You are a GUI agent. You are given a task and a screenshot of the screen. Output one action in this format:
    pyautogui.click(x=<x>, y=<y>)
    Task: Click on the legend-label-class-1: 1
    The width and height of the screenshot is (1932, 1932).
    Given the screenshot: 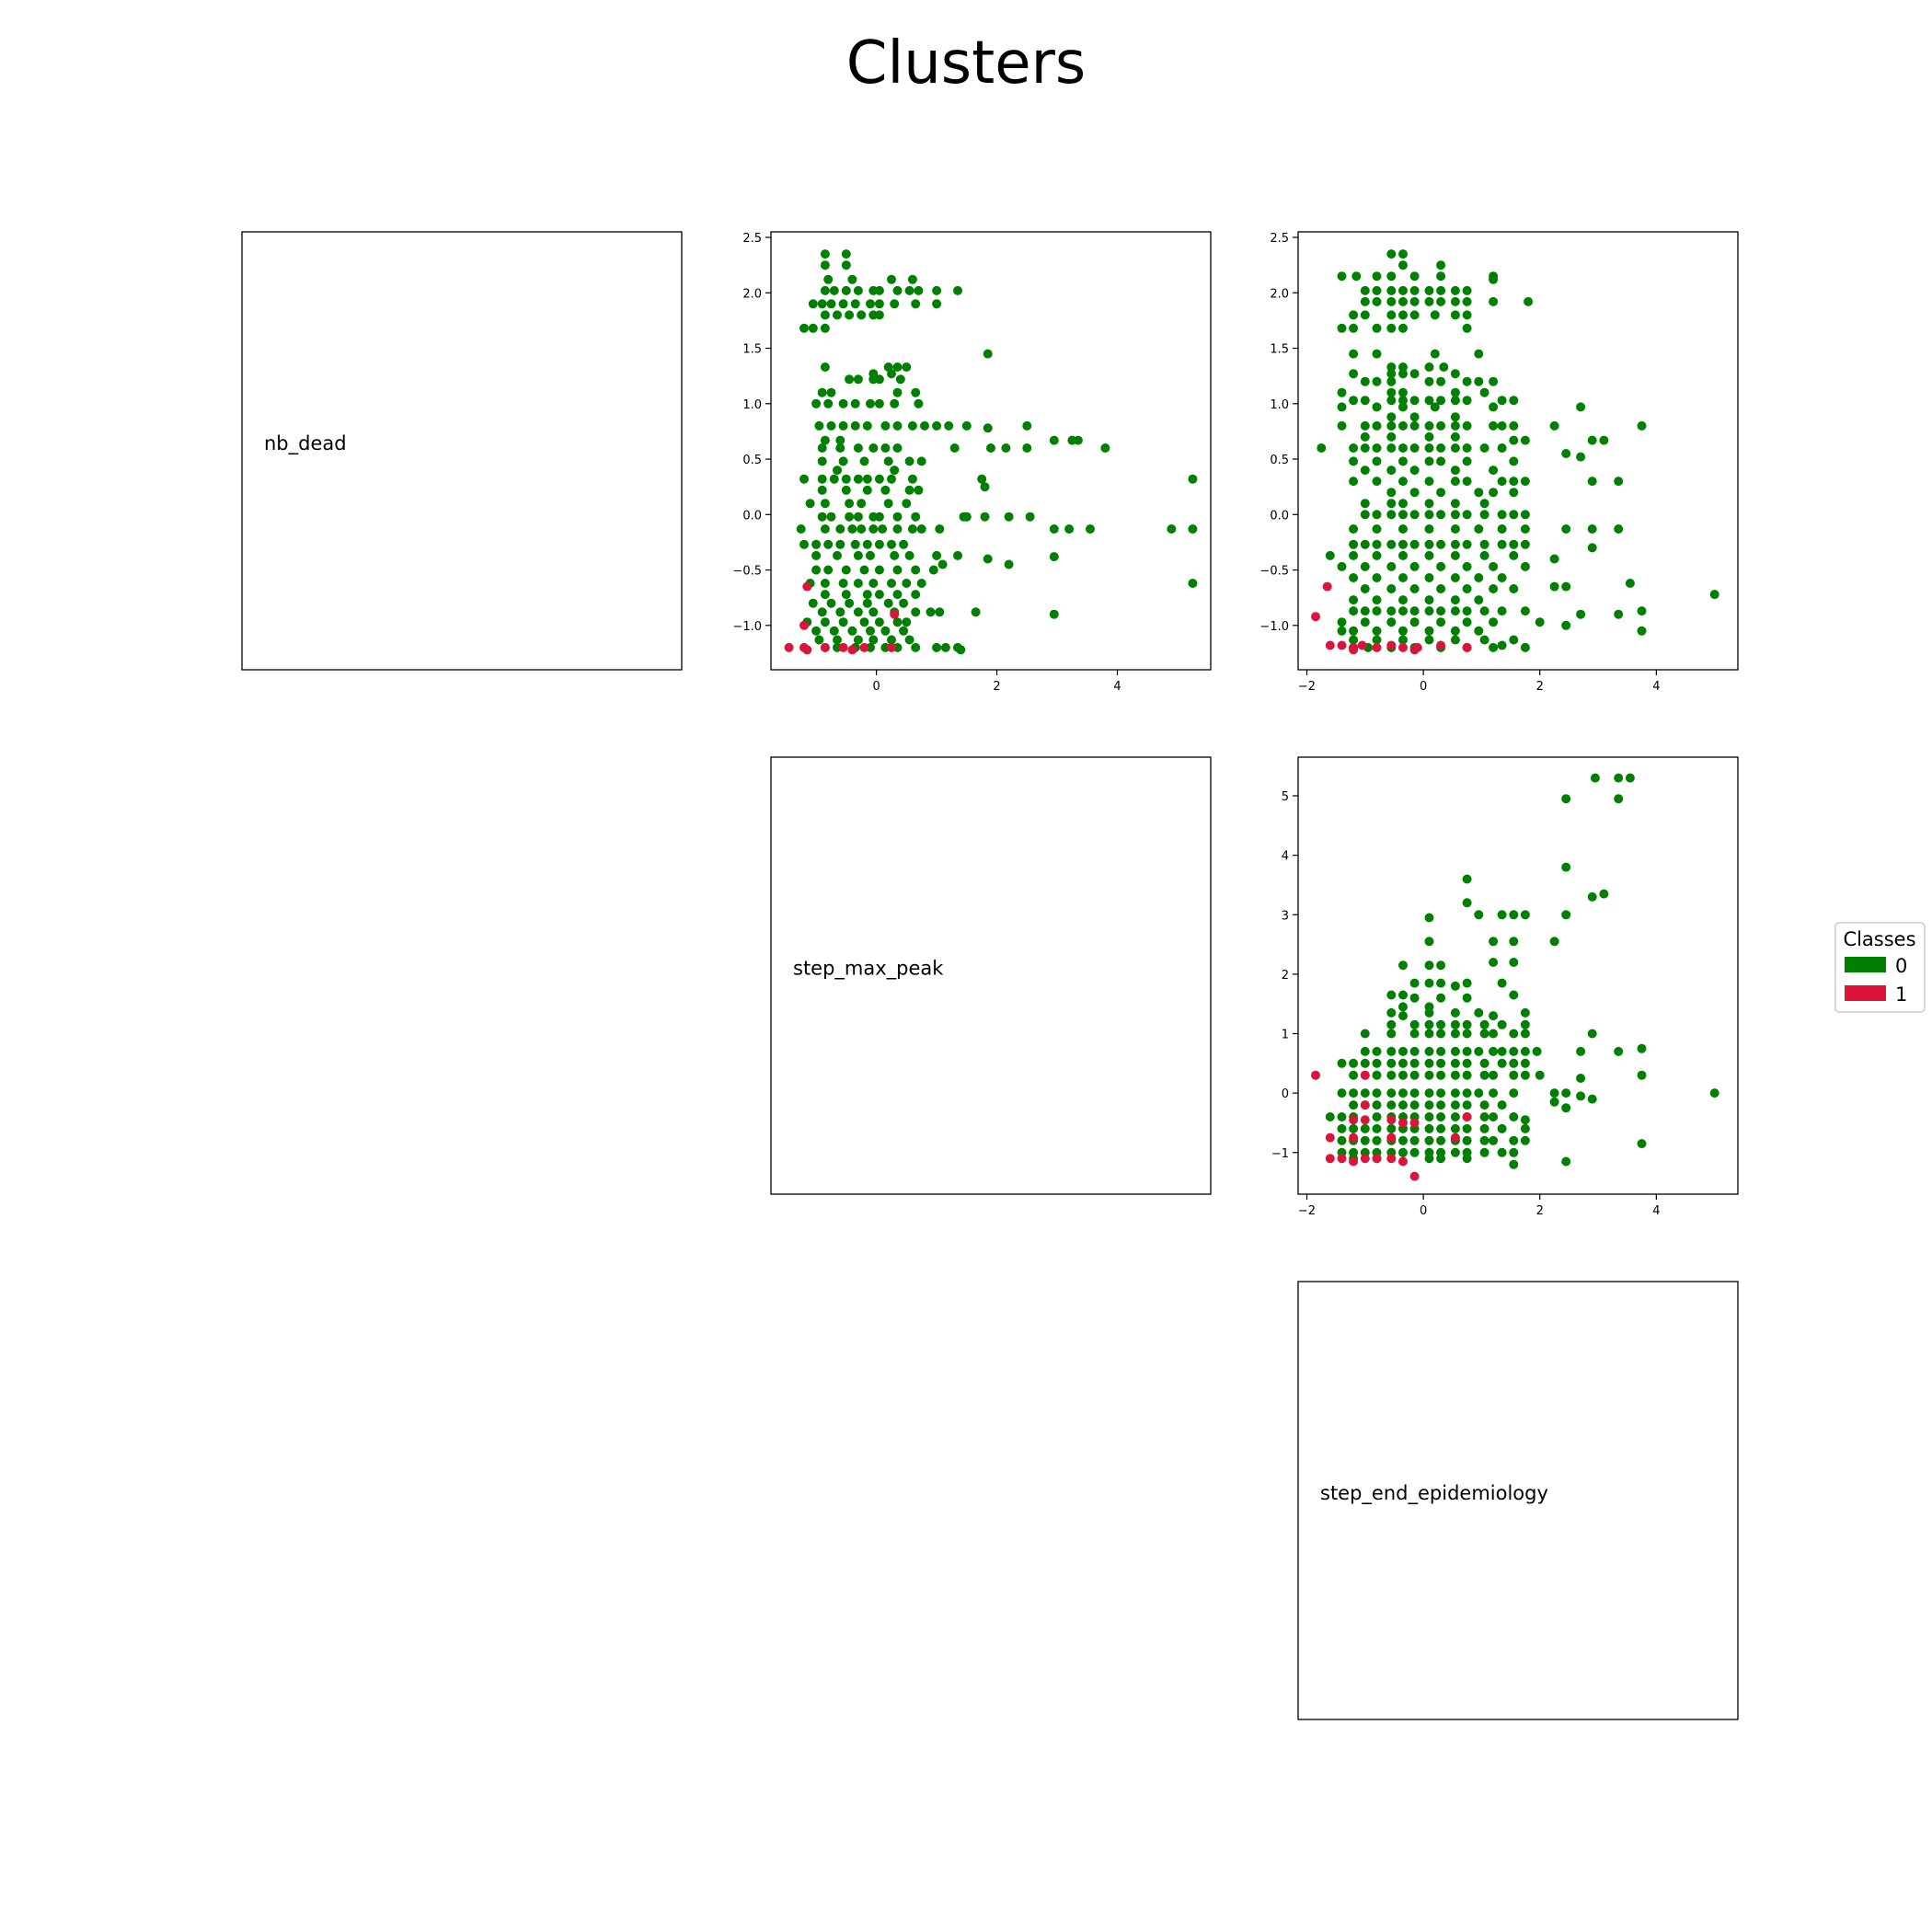 What is the action you would take?
    pyautogui.click(x=1901, y=995)
    